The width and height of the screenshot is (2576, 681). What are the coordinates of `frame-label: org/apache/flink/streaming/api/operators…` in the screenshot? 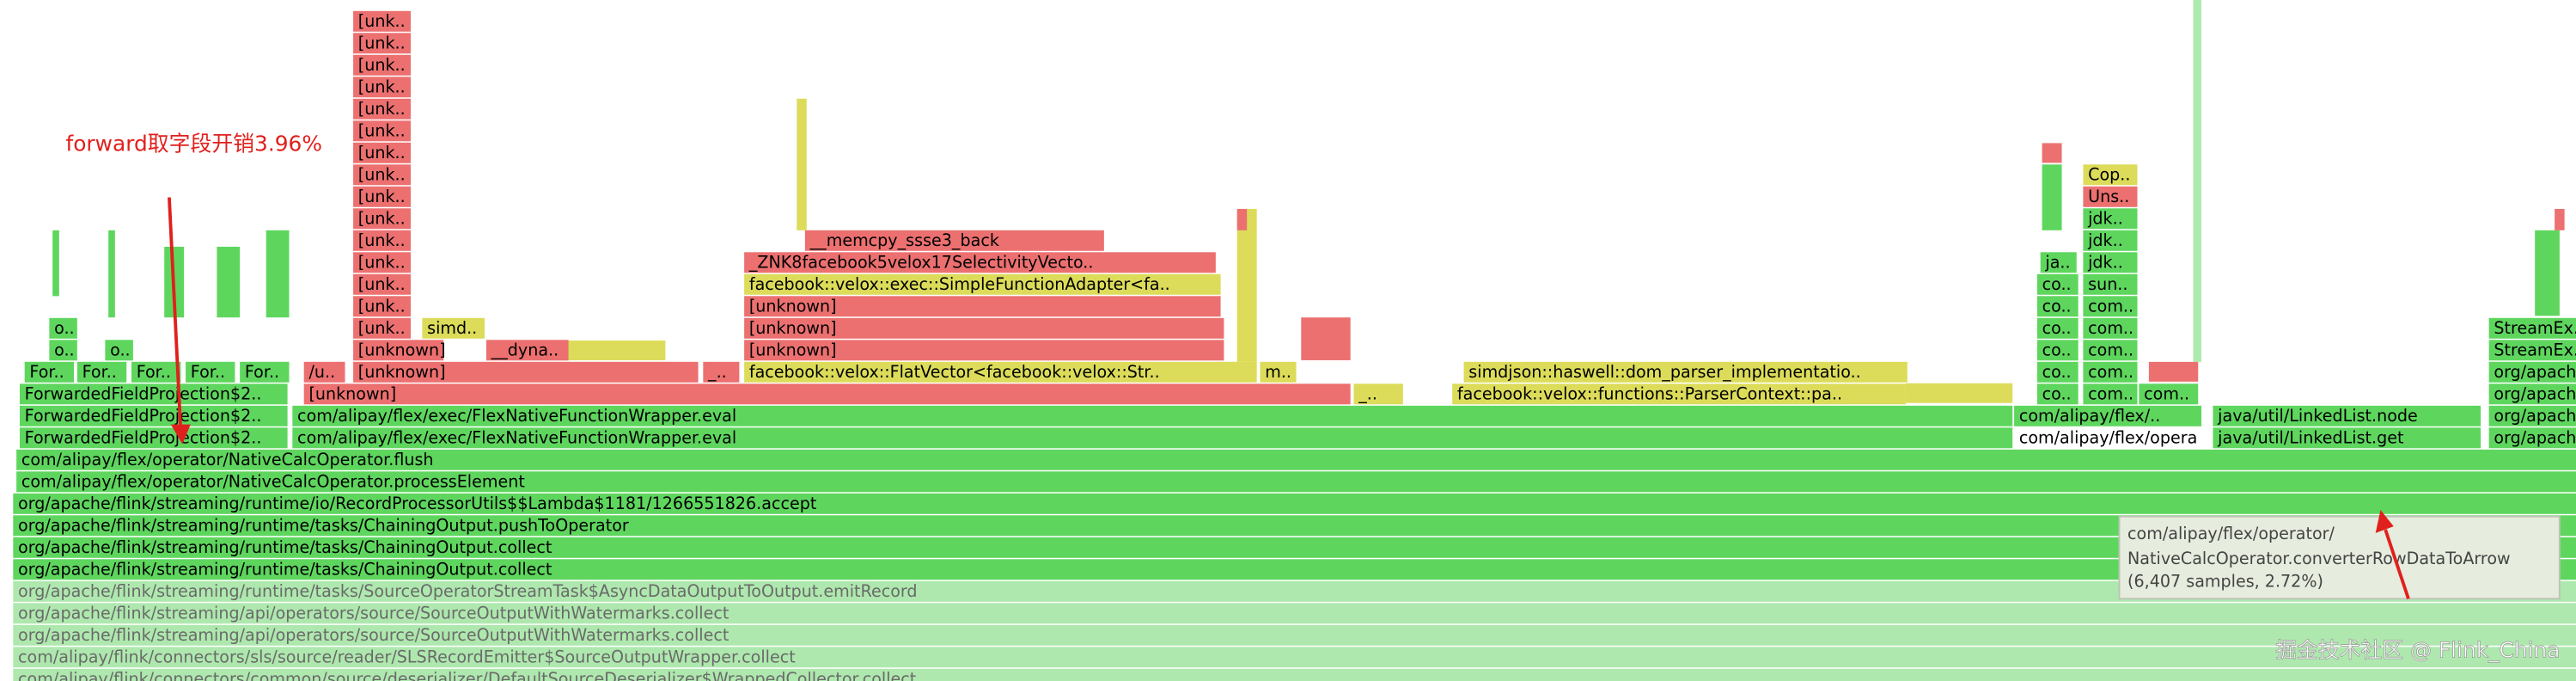 It's located at (373, 613).